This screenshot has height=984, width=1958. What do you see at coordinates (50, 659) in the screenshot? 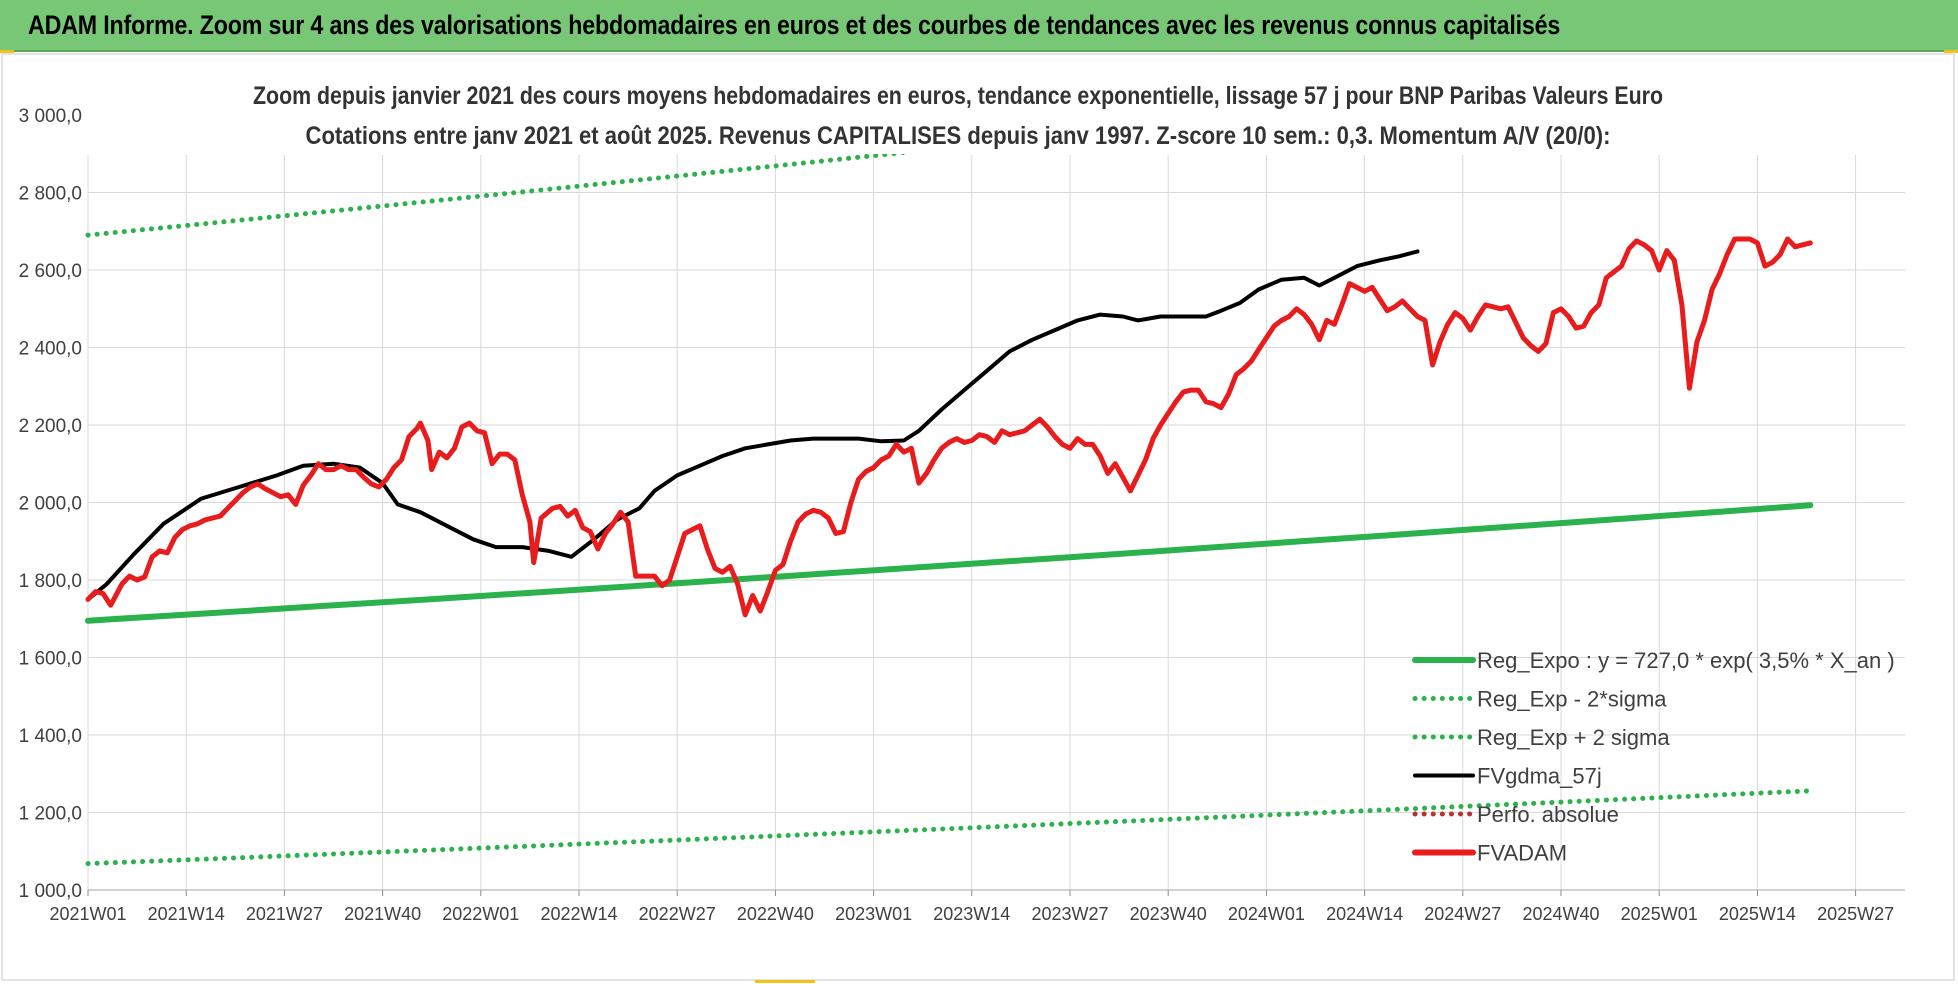
I see `y-tick-label: 1 600,0` at bounding box center [50, 659].